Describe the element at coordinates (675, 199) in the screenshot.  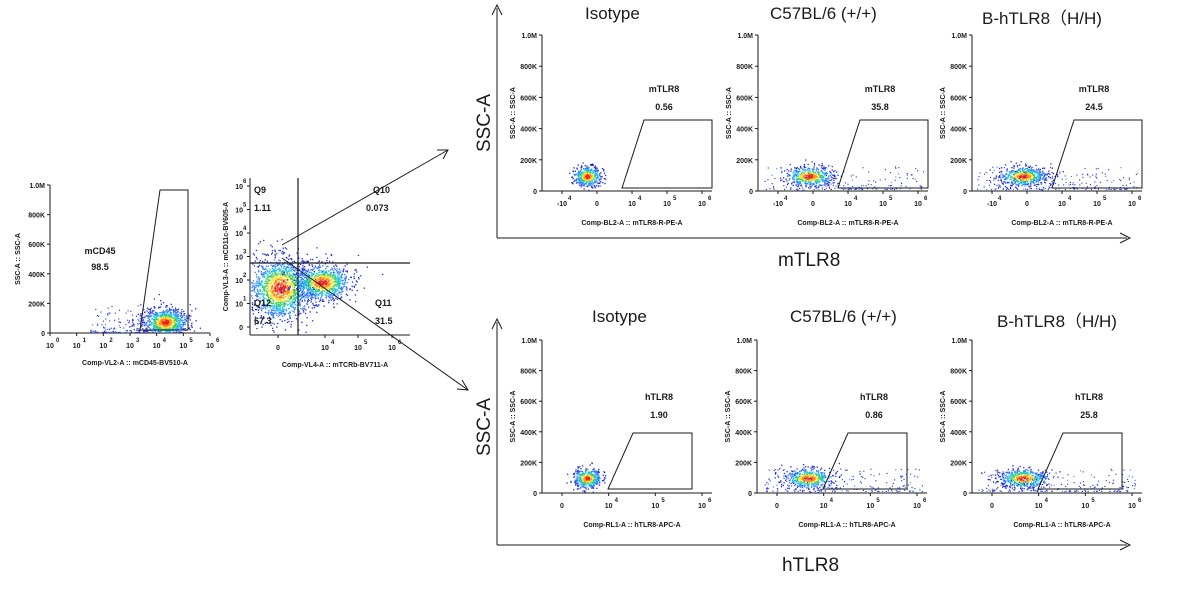
I see `mtlr80-xtick-exp: 5` at that location.